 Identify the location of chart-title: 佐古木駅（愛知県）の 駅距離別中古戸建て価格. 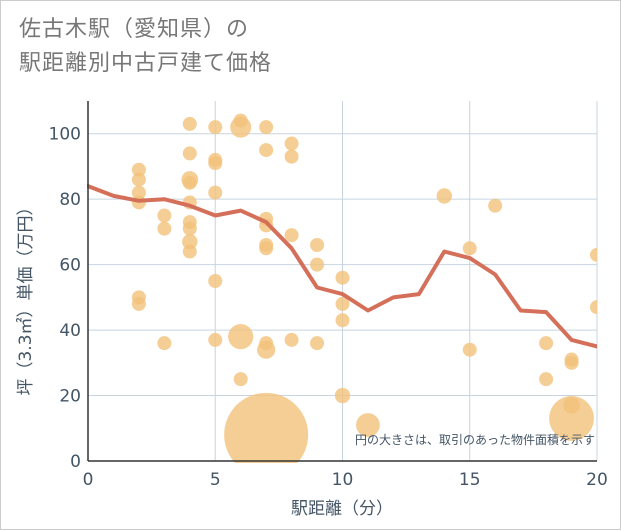
(145, 47).